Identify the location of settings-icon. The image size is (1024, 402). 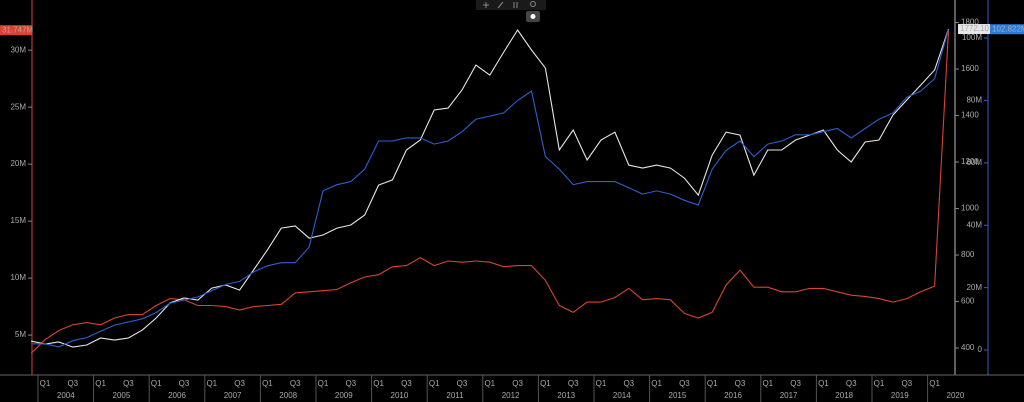
(533, 16).